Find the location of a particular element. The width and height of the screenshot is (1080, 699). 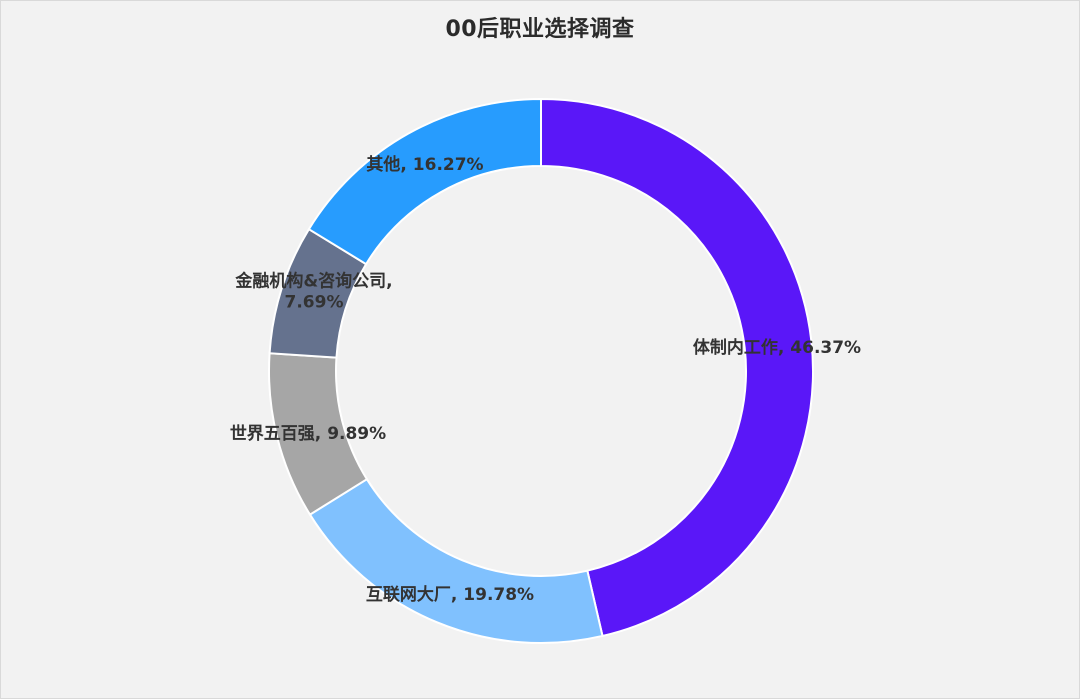

slice-label-3: 世界五百强, 9.89% is located at coordinates (308, 434).